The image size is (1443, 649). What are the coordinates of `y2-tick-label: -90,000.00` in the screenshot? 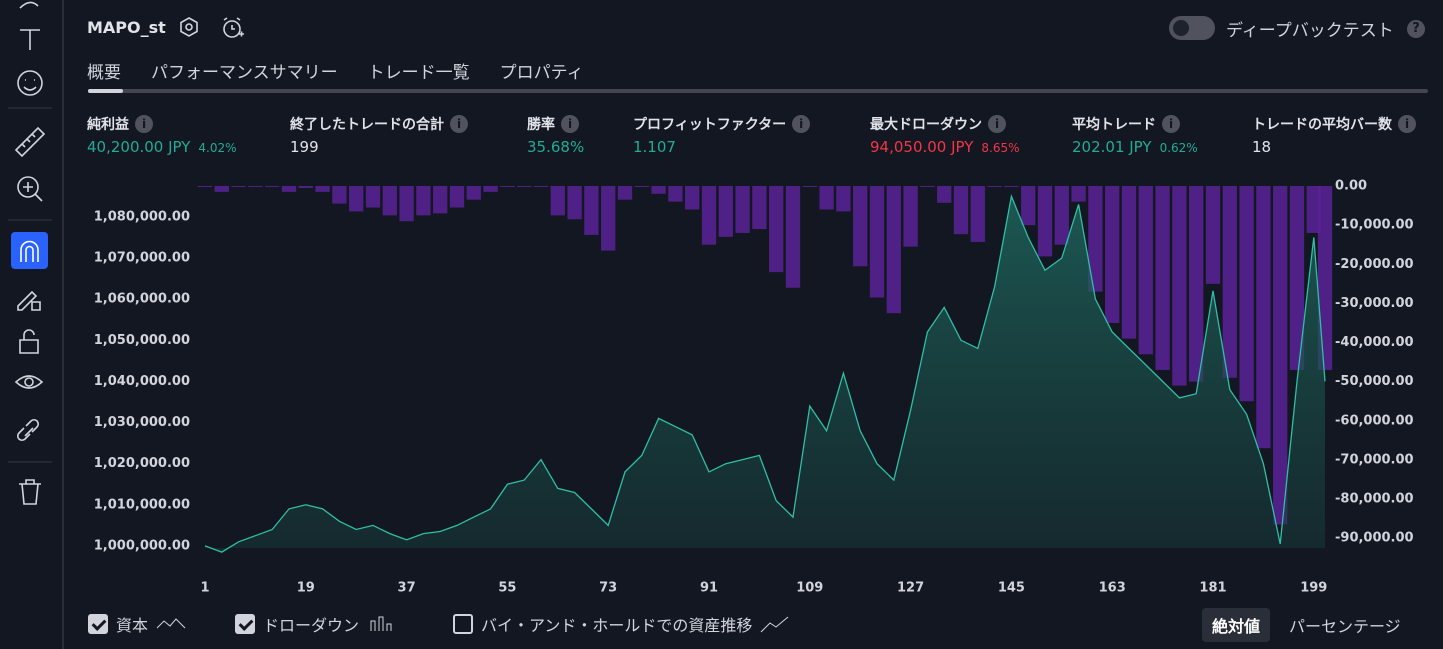 It's located at (1374, 538).